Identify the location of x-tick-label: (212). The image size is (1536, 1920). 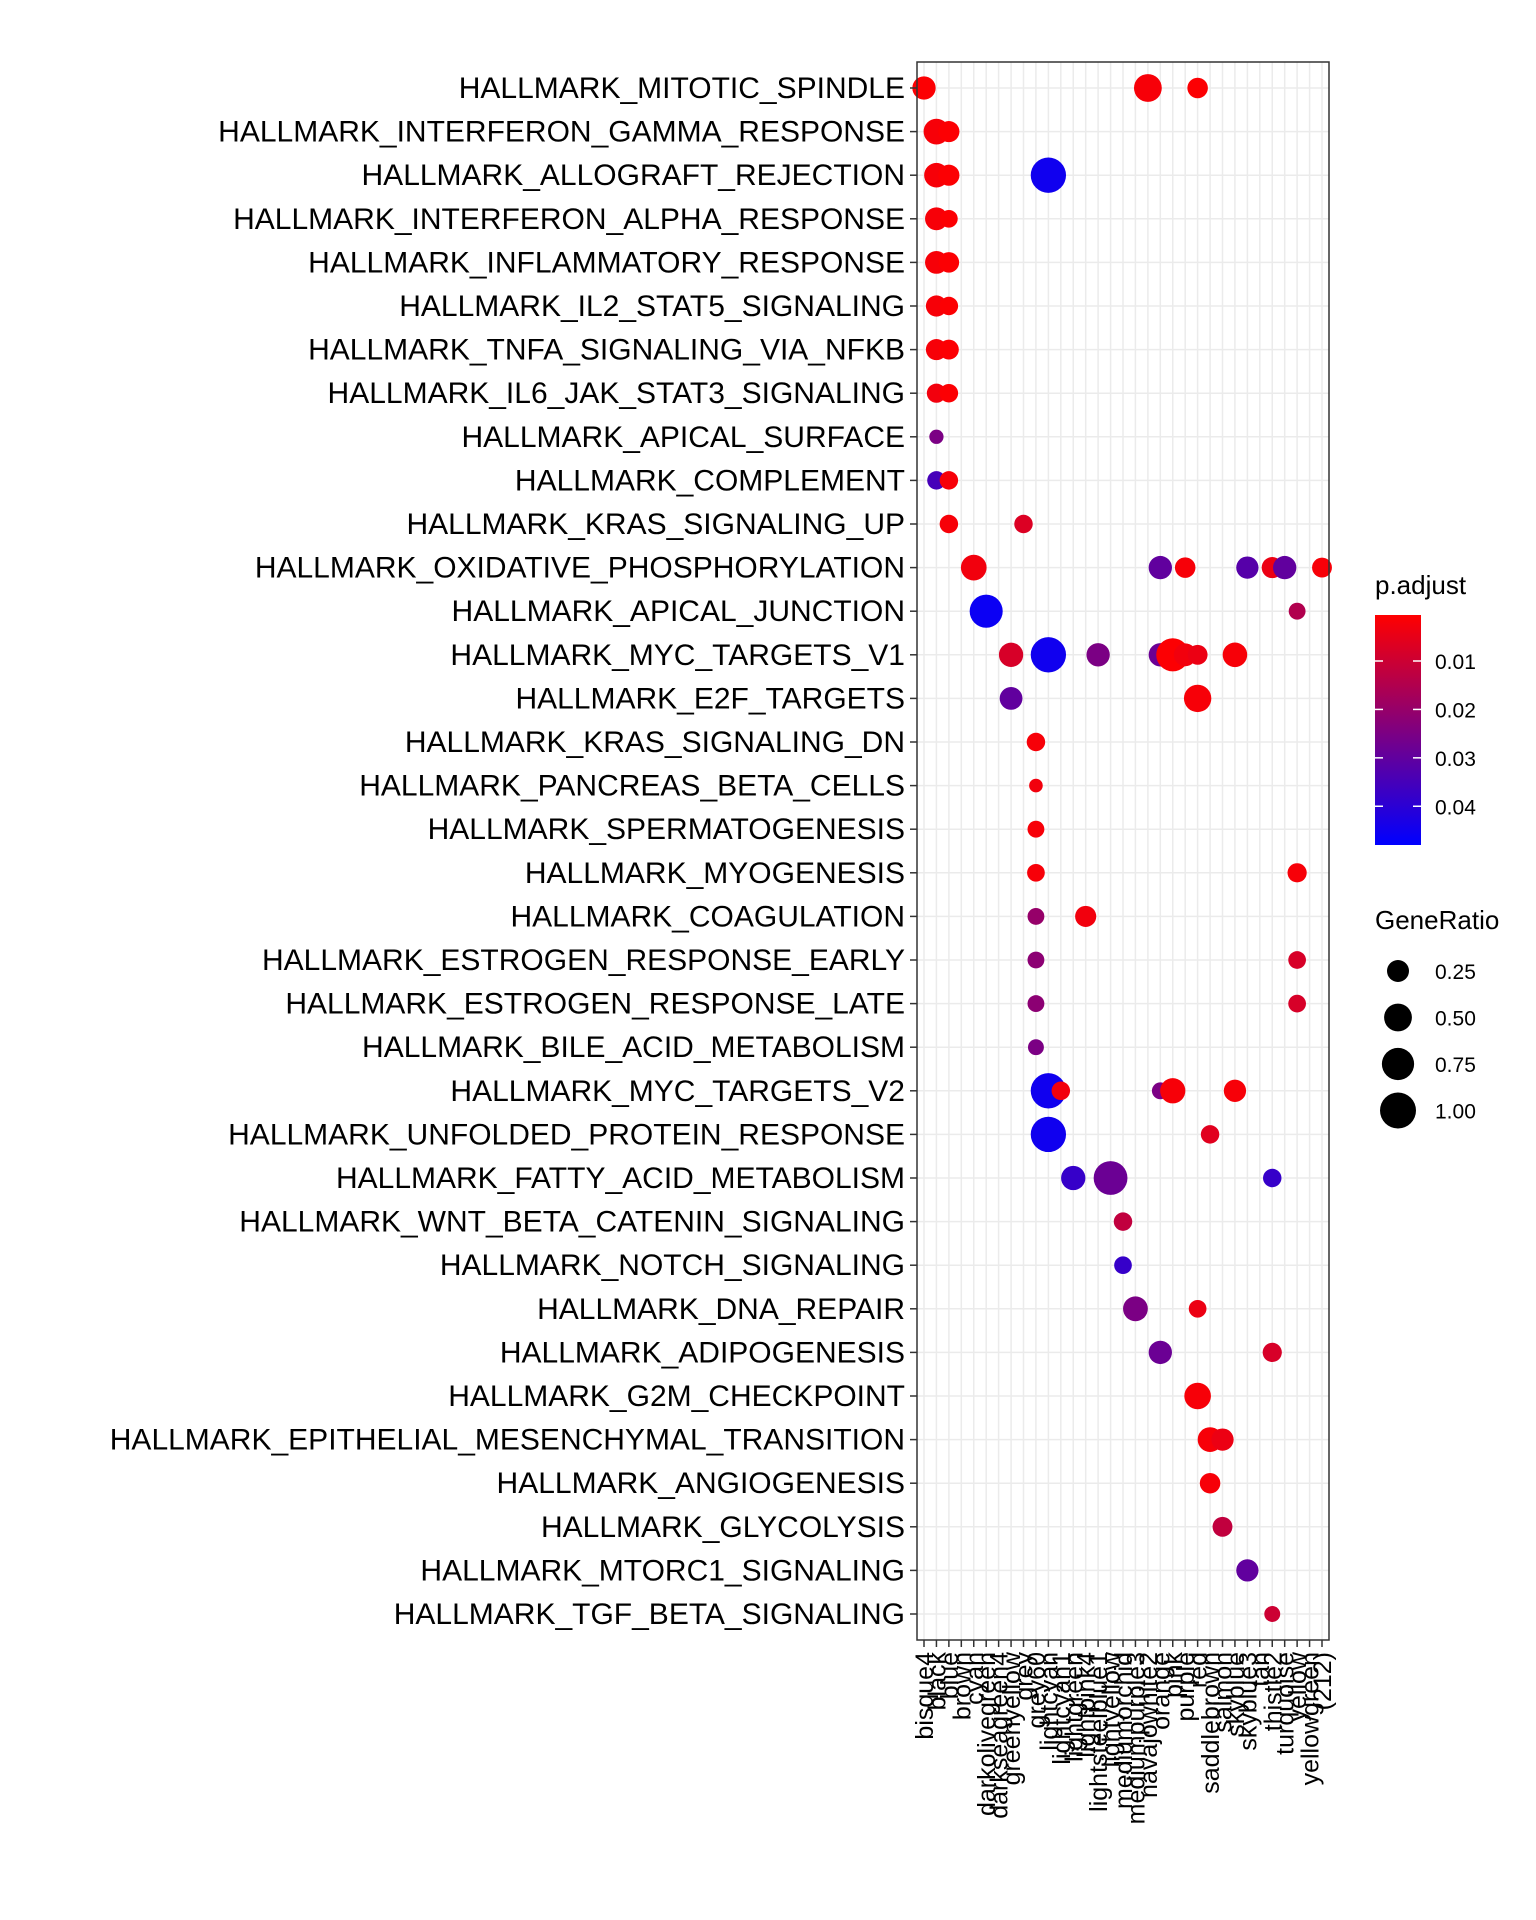
(1323, 1681).